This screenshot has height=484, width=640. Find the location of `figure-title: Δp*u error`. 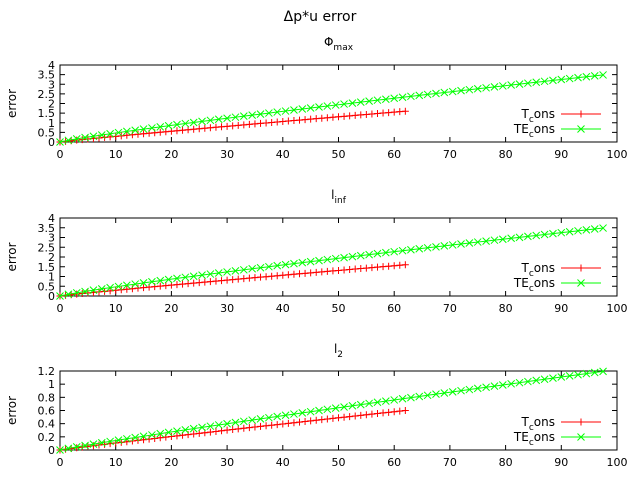

figure-title: Δp*u error is located at coordinates (320, 17).